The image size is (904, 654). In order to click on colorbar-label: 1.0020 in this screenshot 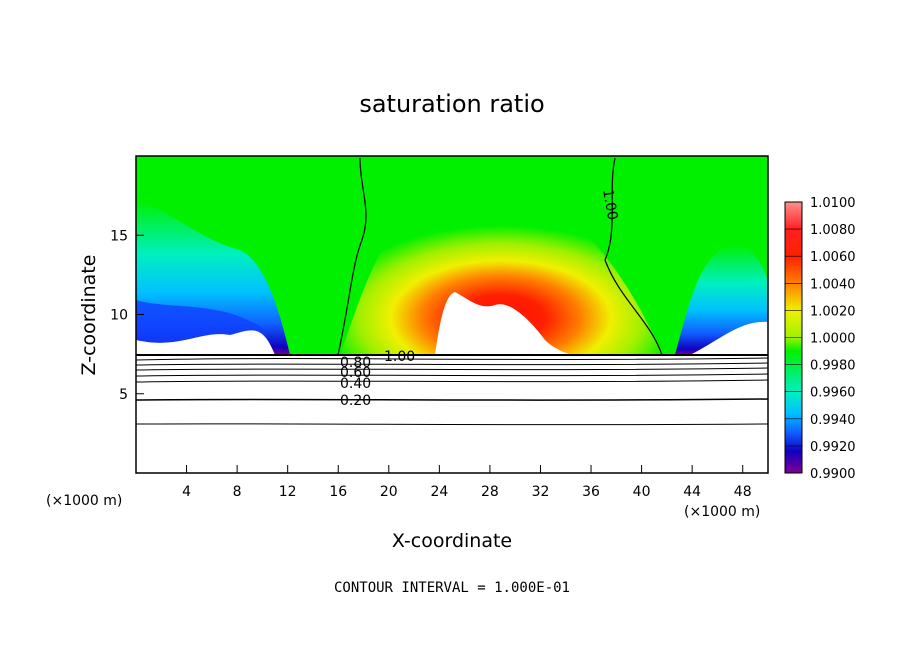, I will do `click(833, 311)`.